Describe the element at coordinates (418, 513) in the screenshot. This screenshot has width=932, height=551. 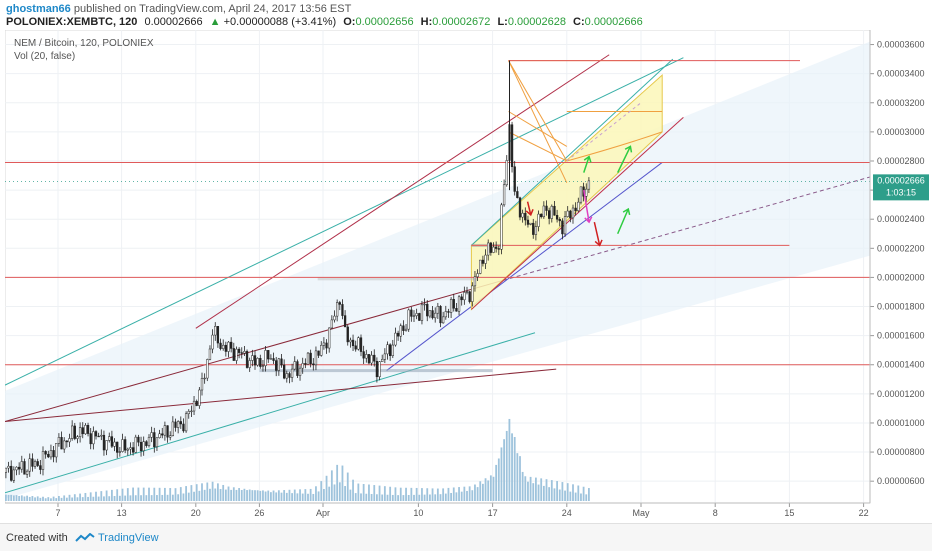
I see `x-tick-label: 10` at that location.